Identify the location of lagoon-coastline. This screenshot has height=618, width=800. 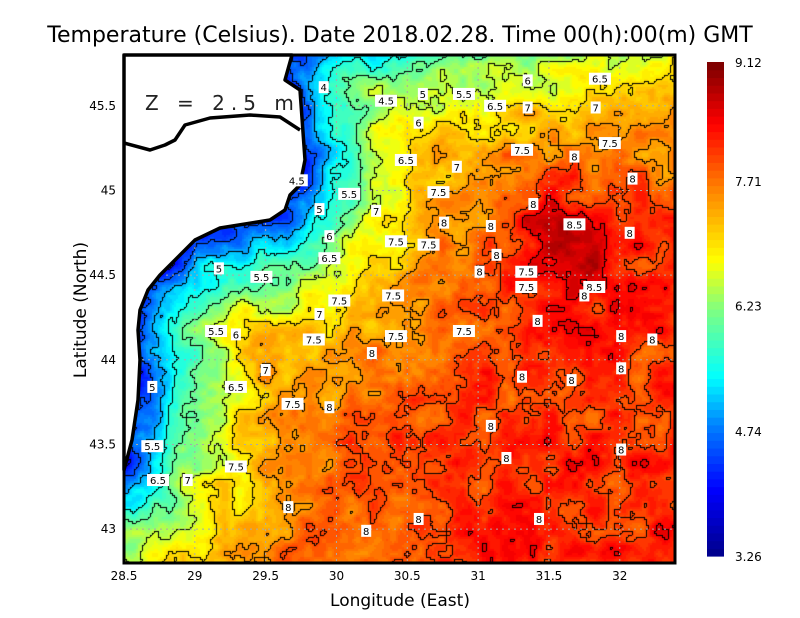
(212, 132).